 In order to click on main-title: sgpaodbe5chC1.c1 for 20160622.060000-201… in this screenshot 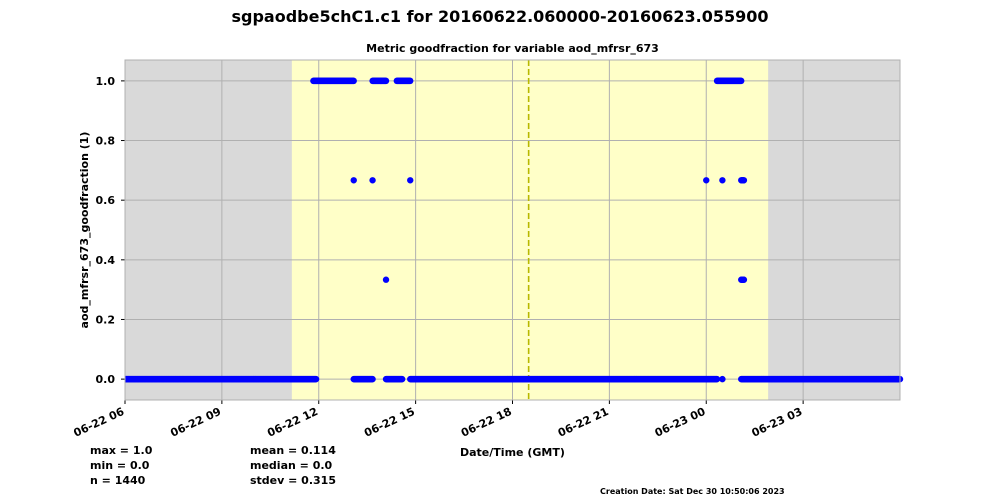, I will do `click(500, 16)`.